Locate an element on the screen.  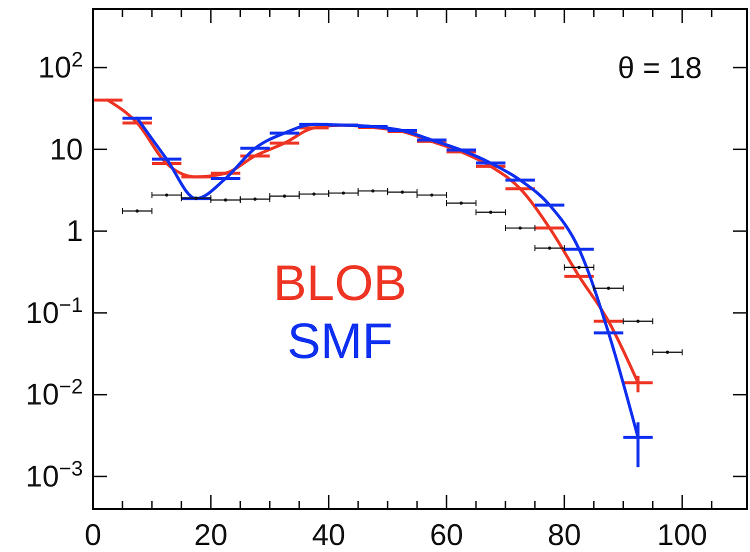
annotation: θ = 18 is located at coordinates (660, 68).